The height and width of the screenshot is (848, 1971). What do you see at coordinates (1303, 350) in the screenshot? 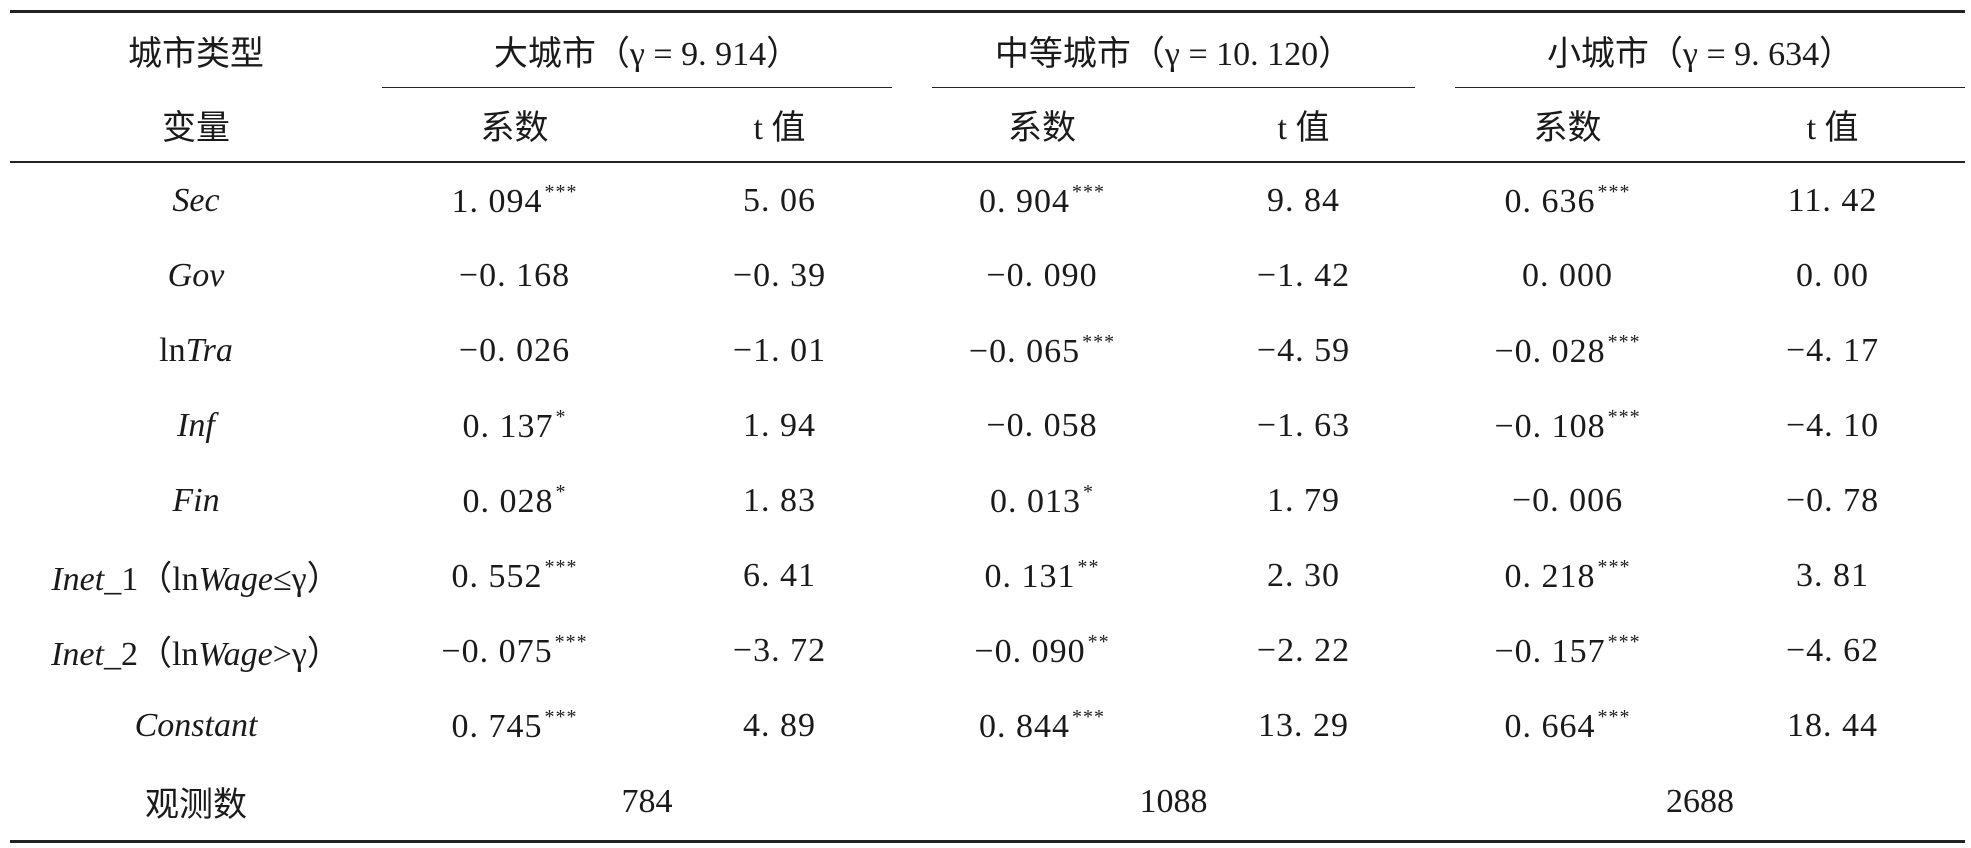
I see `t-value-cell: −4. 59` at bounding box center [1303, 350].